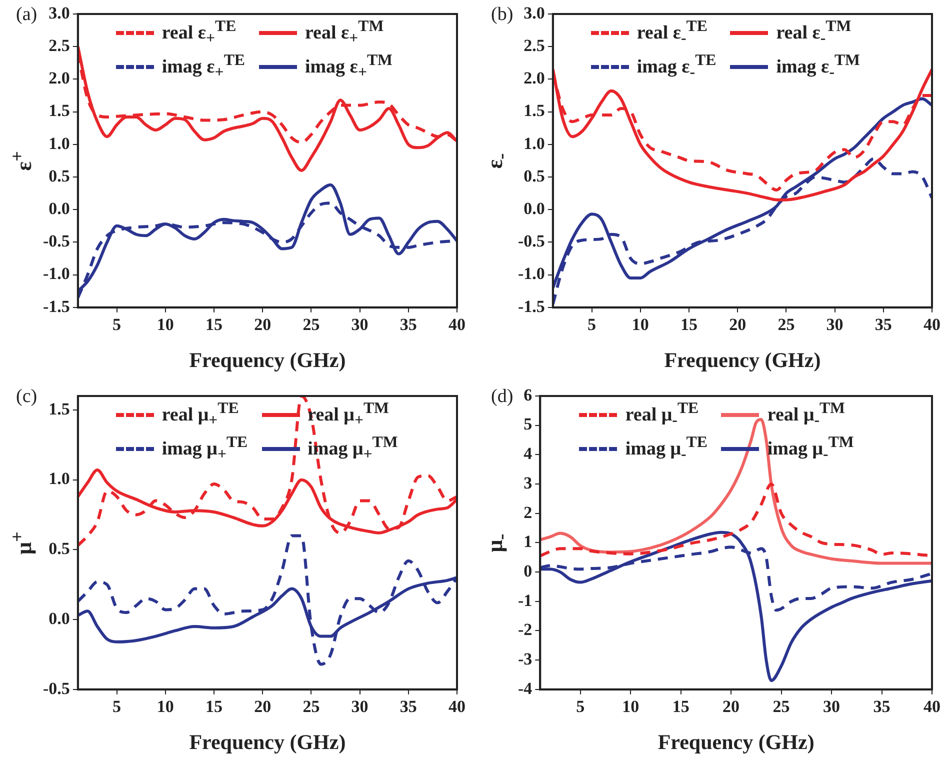 The image size is (950, 765). Describe the element at coordinates (528, 424) in the screenshot. I see `y-tick-label: 5` at that location.